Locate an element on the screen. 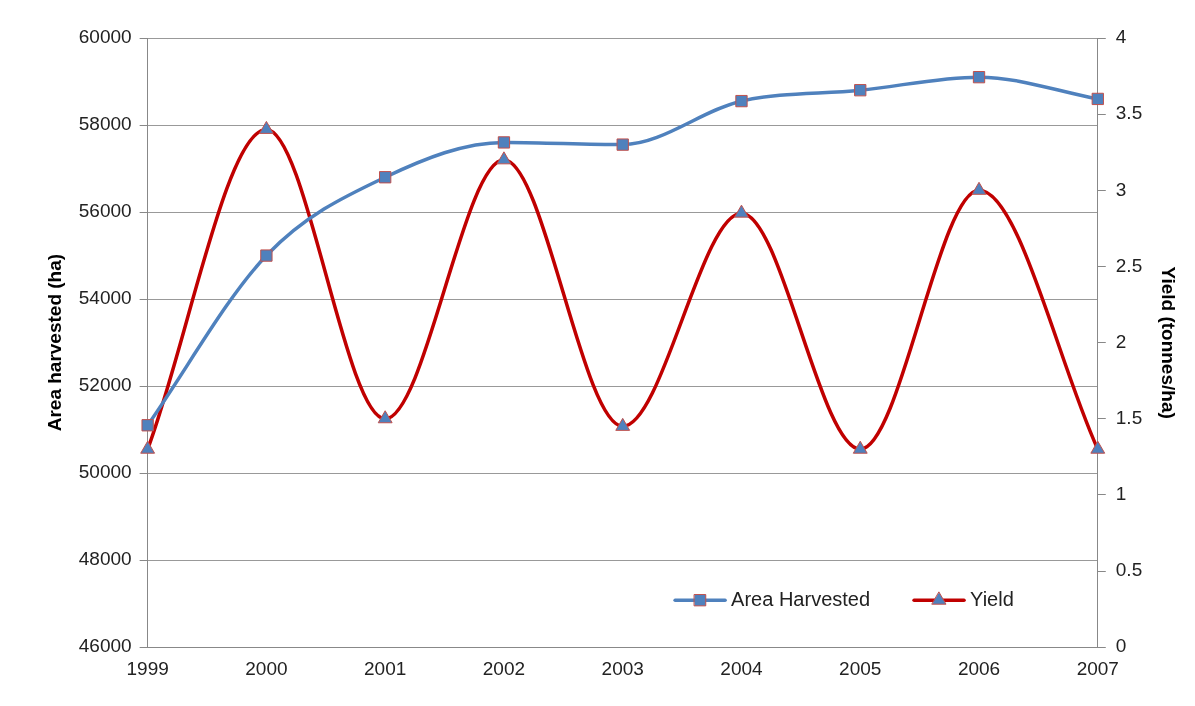  legend-label: Yield is located at coordinates (992, 598).